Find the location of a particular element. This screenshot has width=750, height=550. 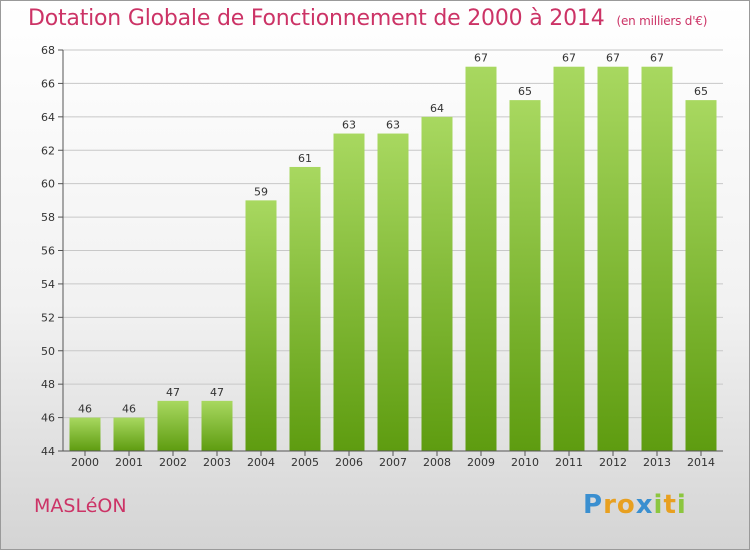

town-name: MASLéON is located at coordinates (80, 506).